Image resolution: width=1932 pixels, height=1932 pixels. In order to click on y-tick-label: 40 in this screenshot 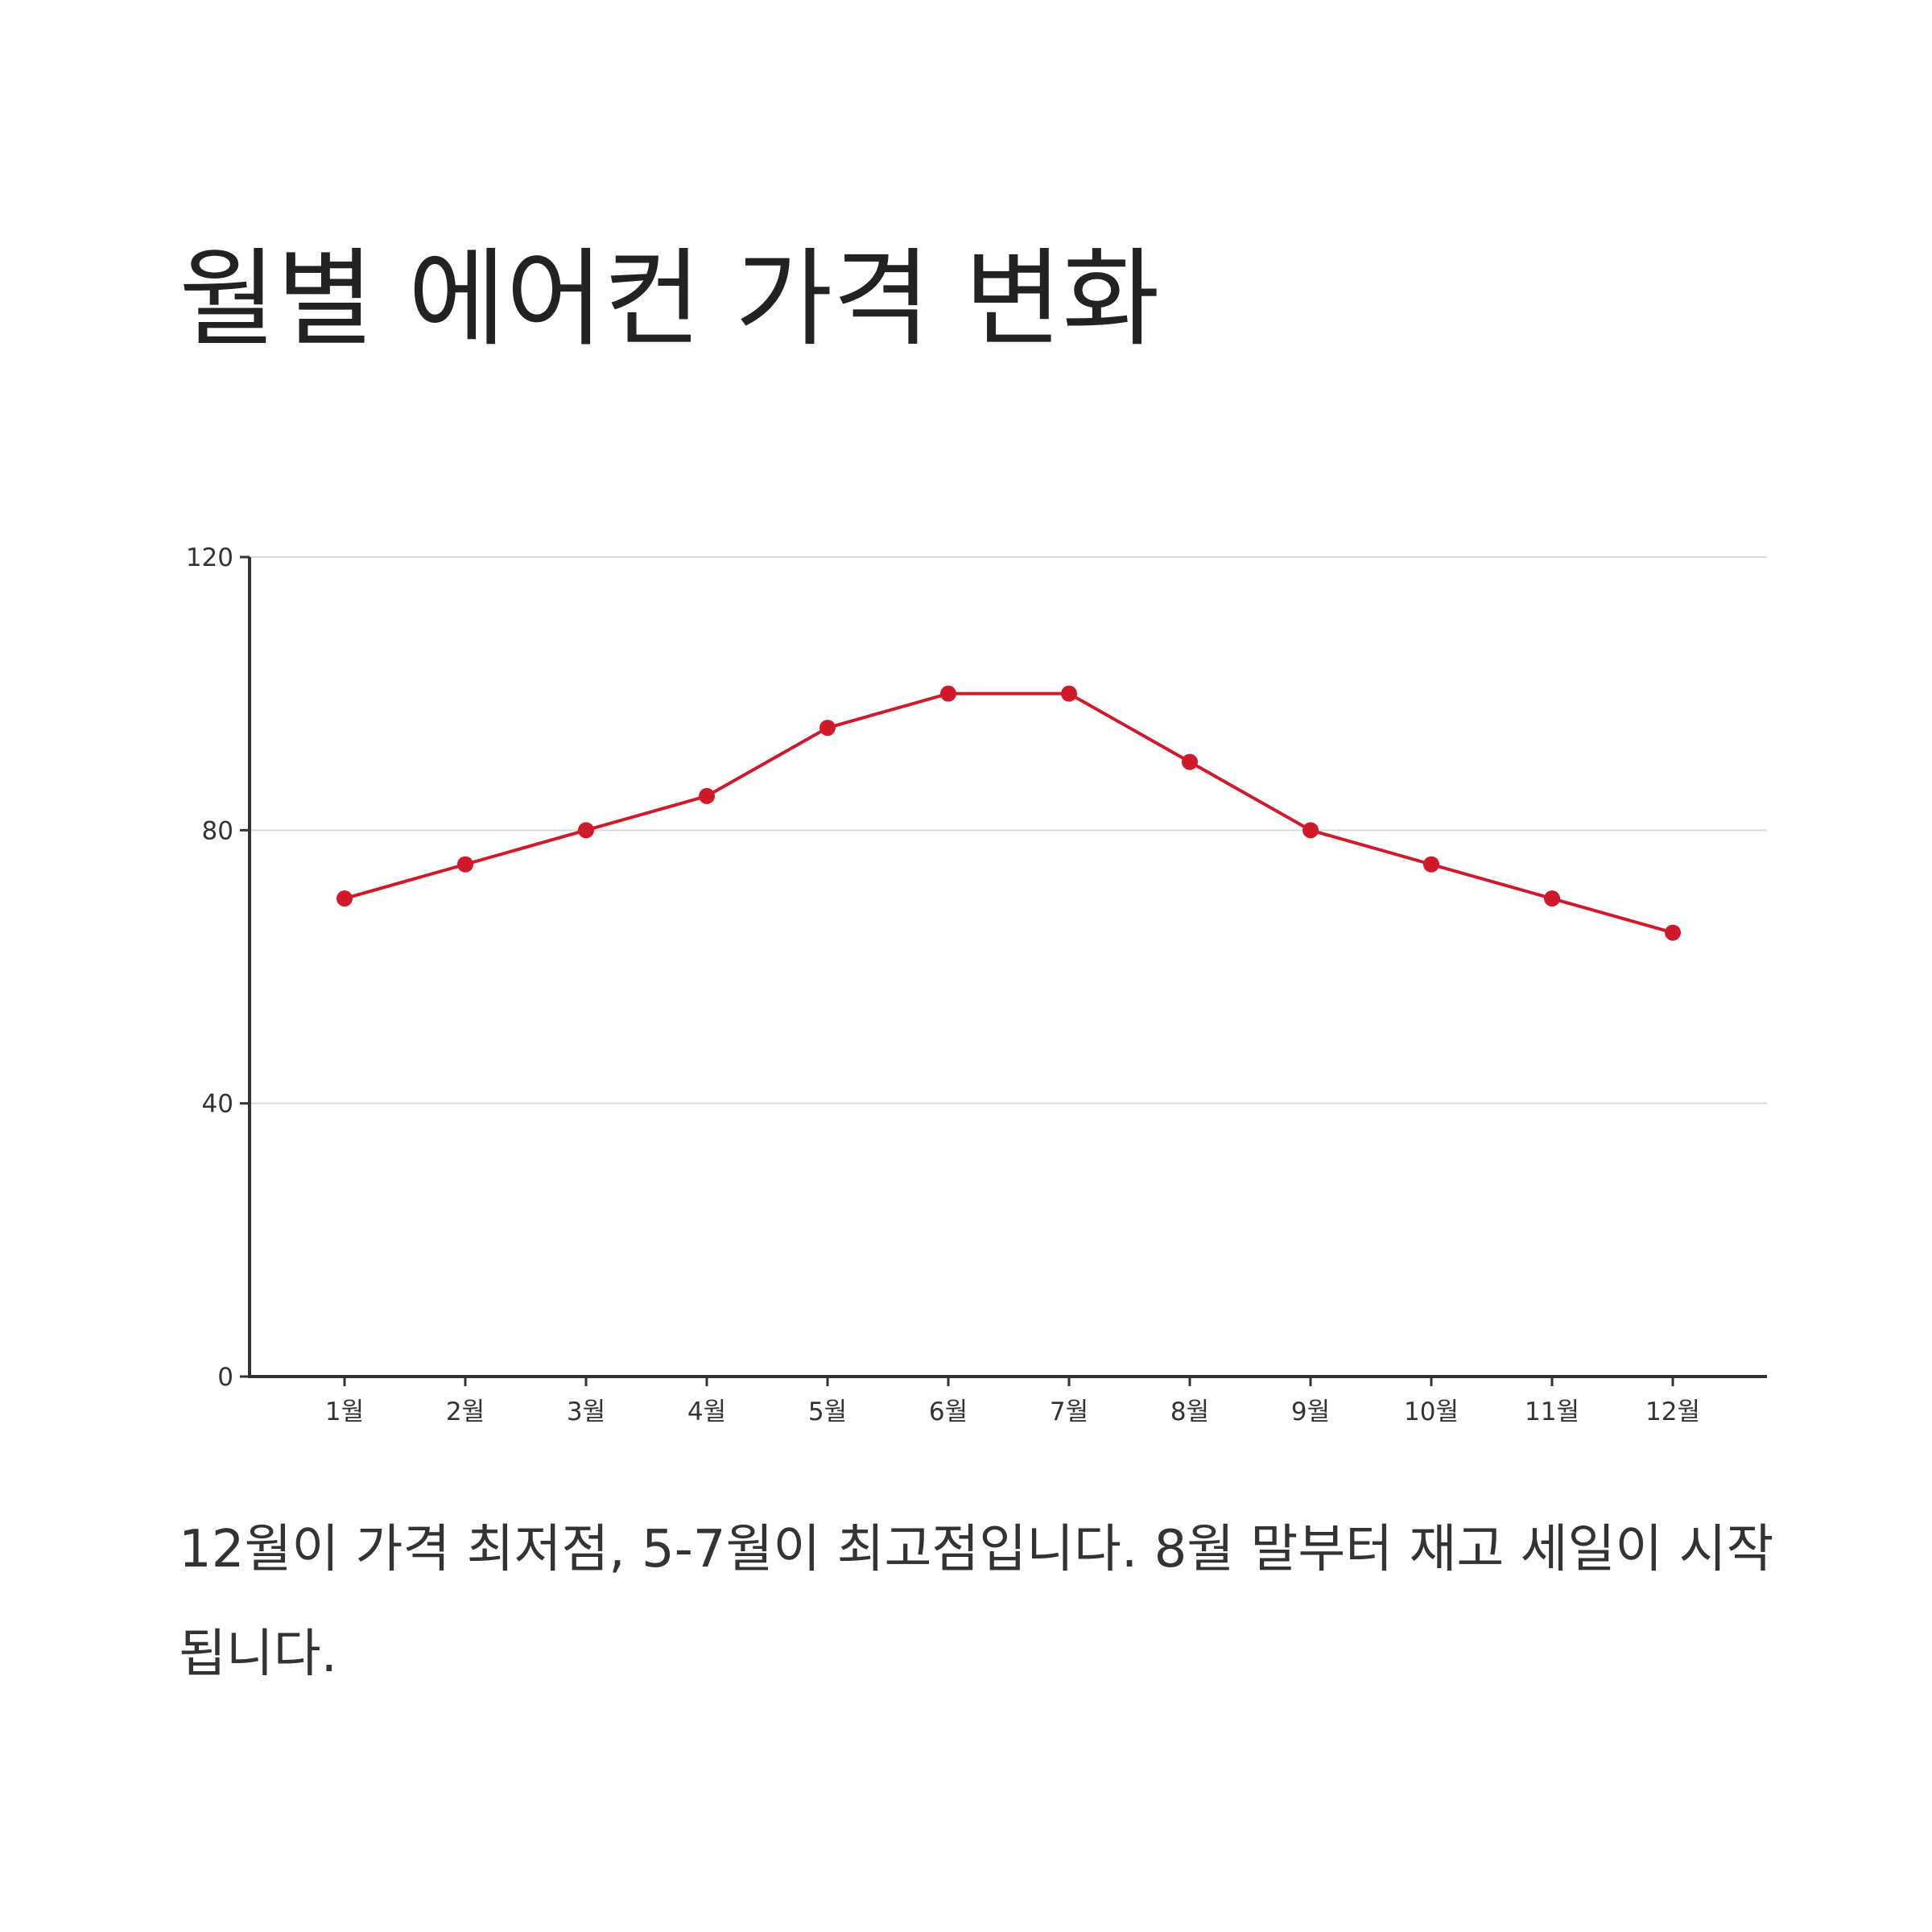, I will do `click(217, 1104)`.